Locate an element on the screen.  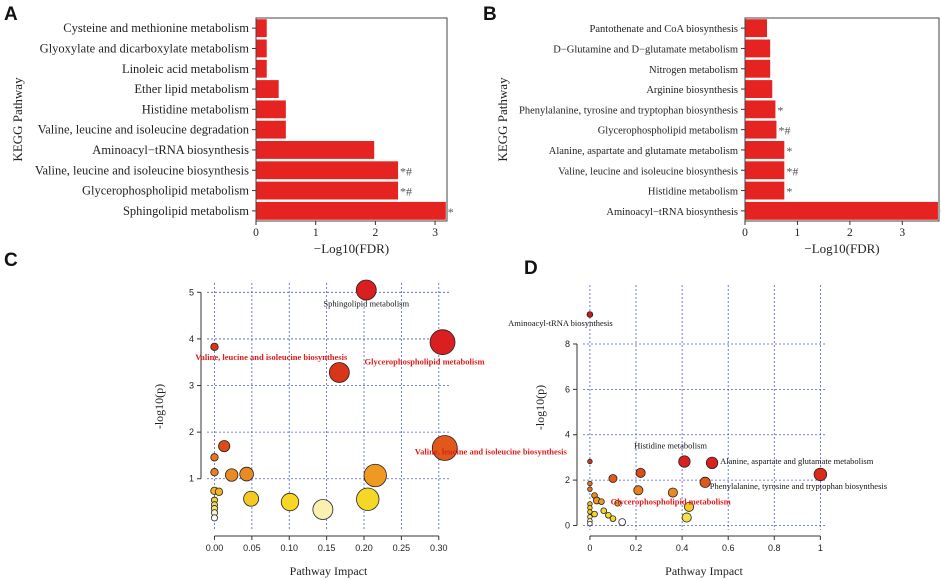
x-tick-label: 0.00 is located at coordinates (215, 548).